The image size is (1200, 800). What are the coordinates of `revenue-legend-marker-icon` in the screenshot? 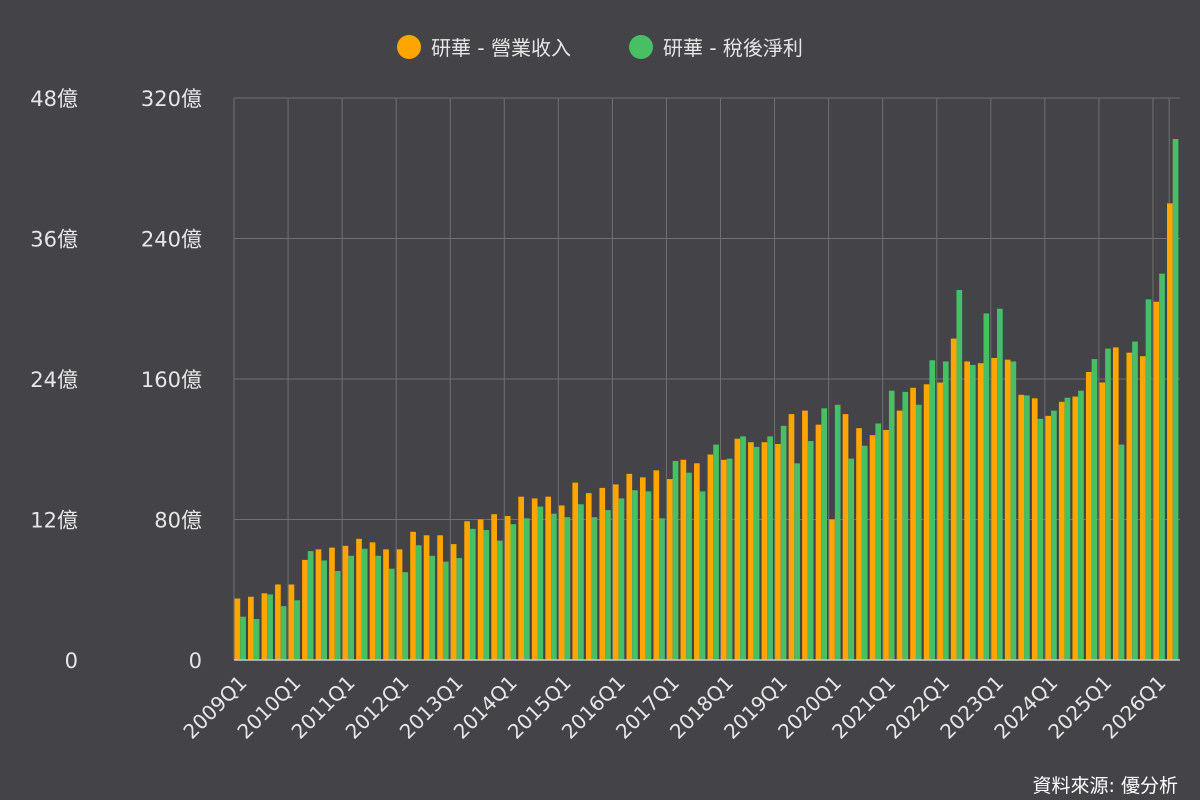 It's located at (409, 46).